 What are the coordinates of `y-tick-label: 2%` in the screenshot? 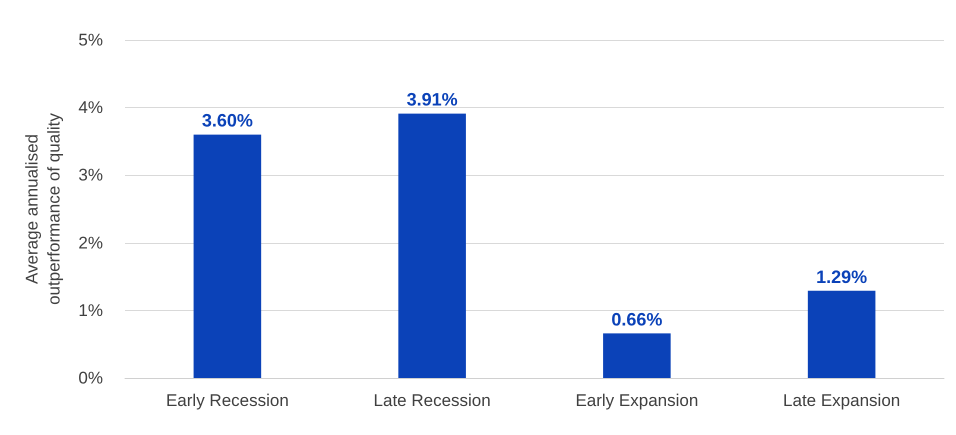 It's located at (90, 242).